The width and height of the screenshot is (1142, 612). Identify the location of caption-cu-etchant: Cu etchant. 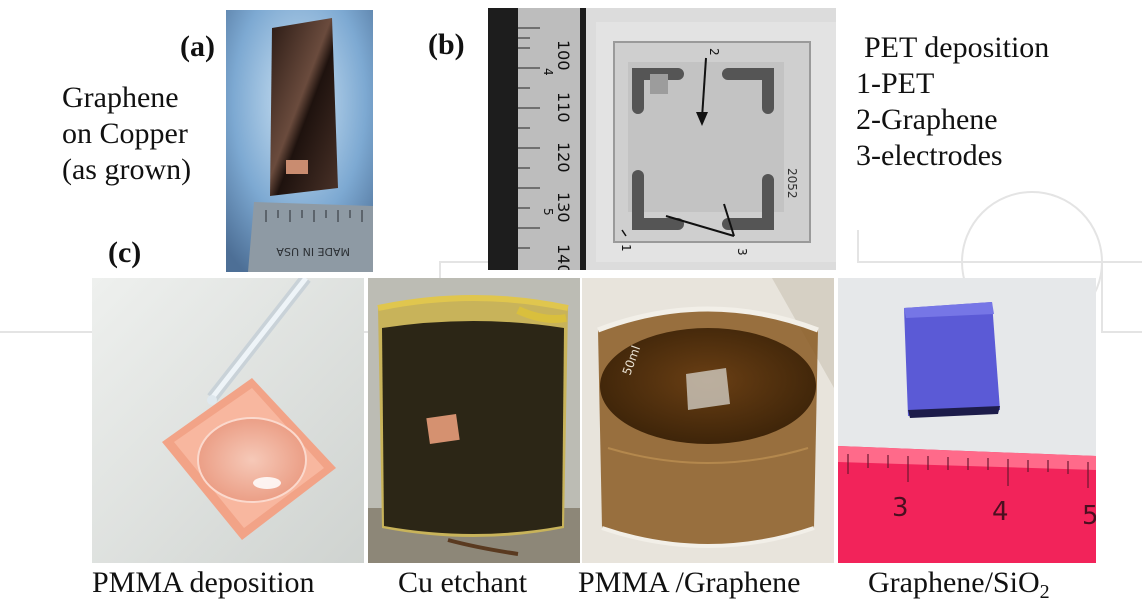
(463, 582).